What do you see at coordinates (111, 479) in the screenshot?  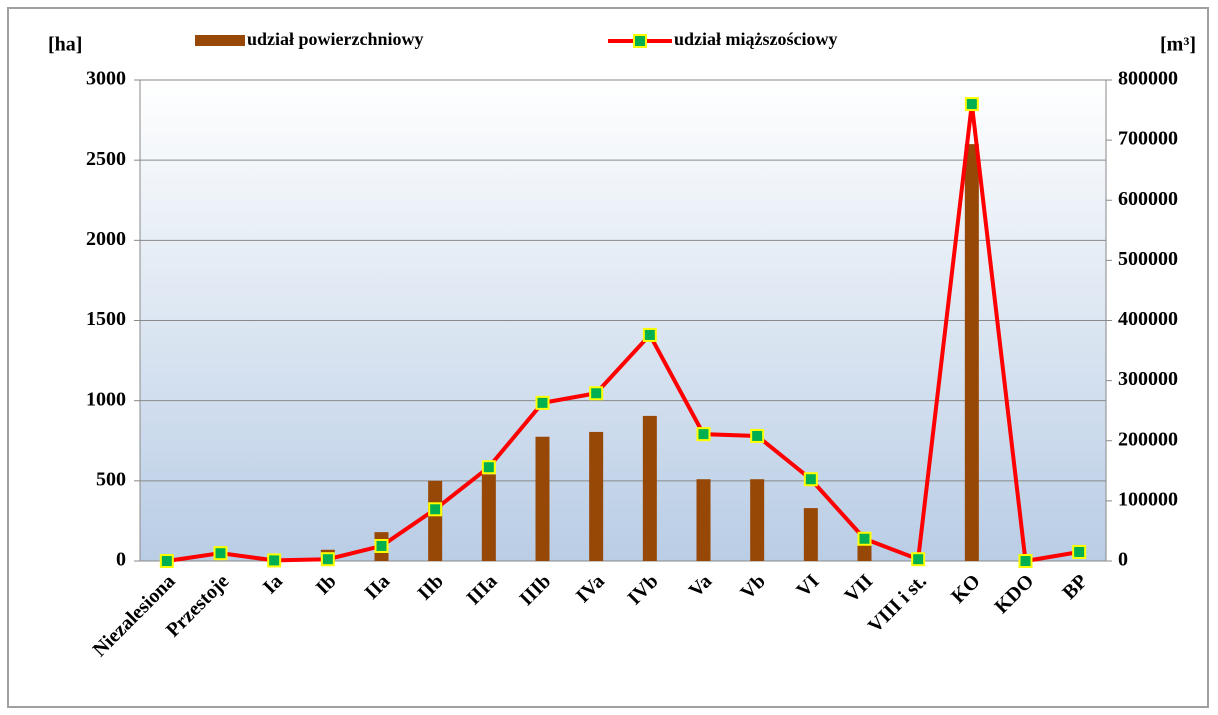 I see `y-tick-label: 500` at bounding box center [111, 479].